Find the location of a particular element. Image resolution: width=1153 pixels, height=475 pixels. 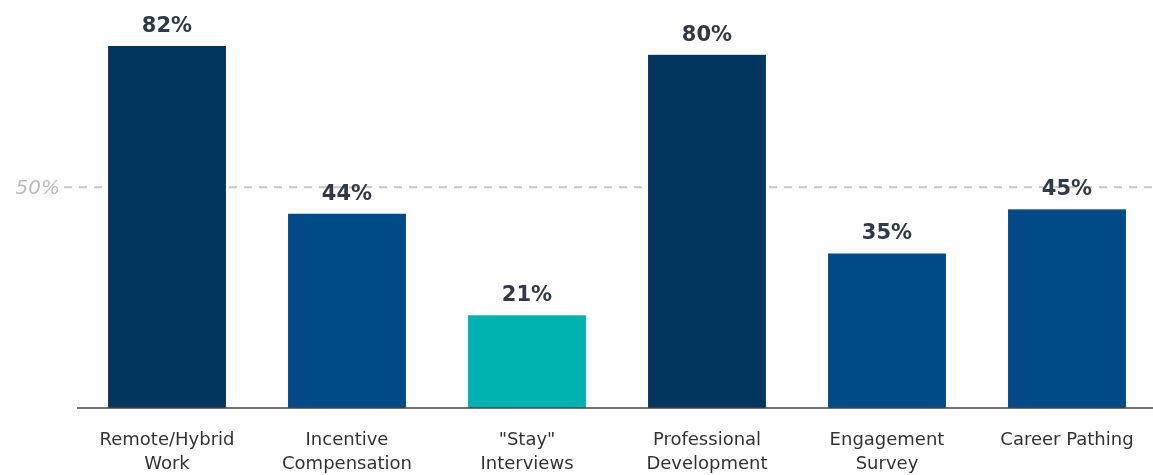

data-label: 45% is located at coordinates (1067, 188).